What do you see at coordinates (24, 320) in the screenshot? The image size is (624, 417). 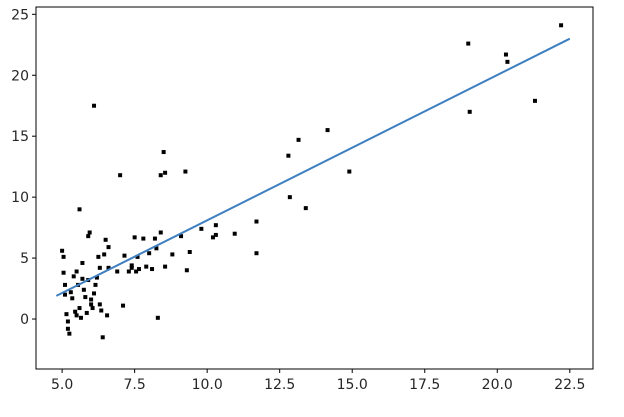 I see `y-tick-label: 0` at bounding box center [24, 320].